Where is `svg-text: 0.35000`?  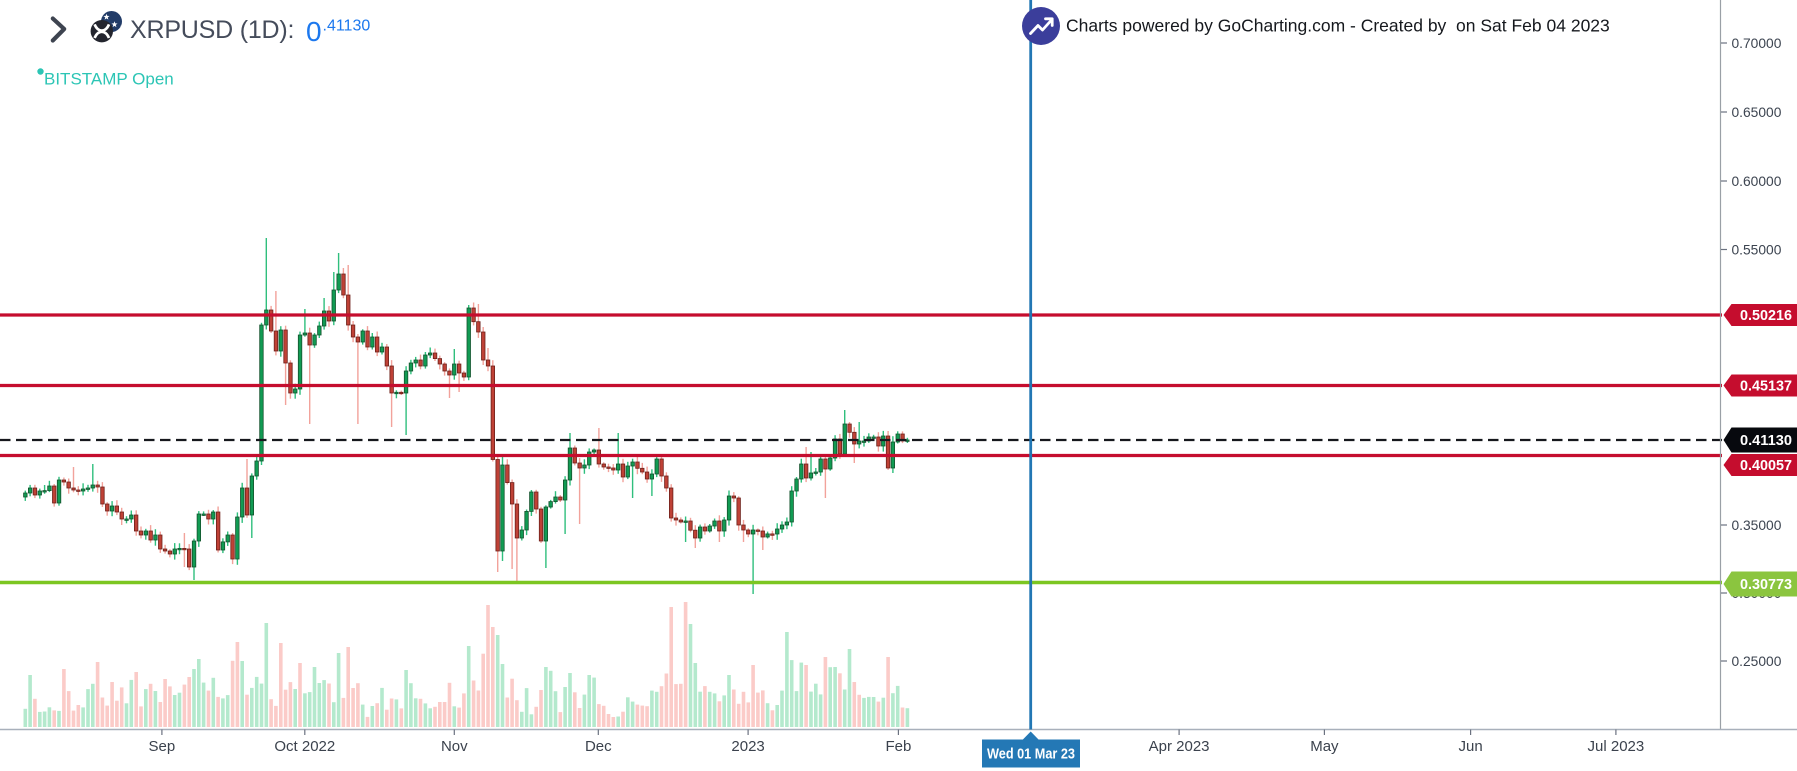
svg-text: 0.35000 is located at coordinates (1757, 525).